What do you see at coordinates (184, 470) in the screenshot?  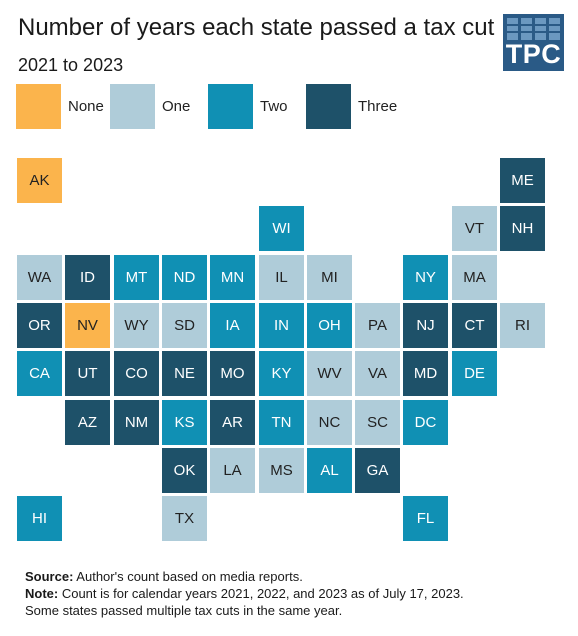 I see `state-tile-ok: OK` at bounding box center [184, 470].